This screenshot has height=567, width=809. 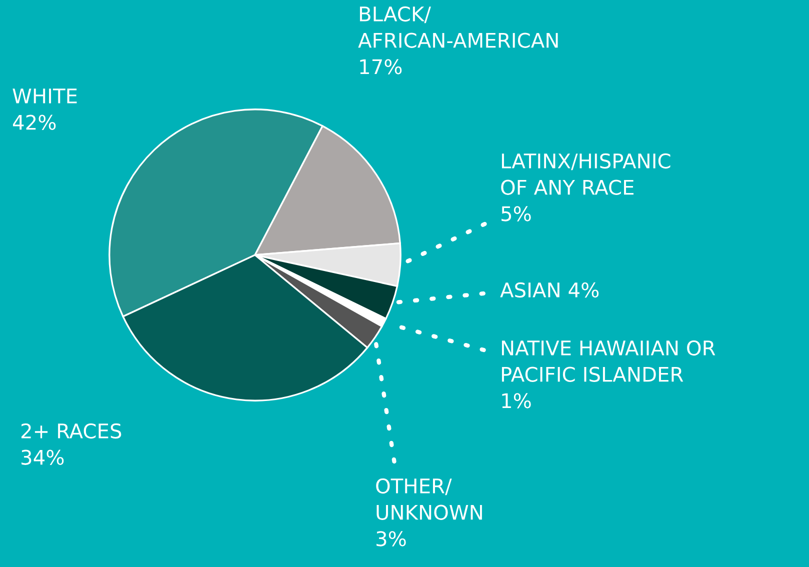 What do you see at coordinates (458, 27) in the screenshot?
I see `slice-label: BLACK/ AFRICAN-AMERICAN` at bounding box center [458, 27].